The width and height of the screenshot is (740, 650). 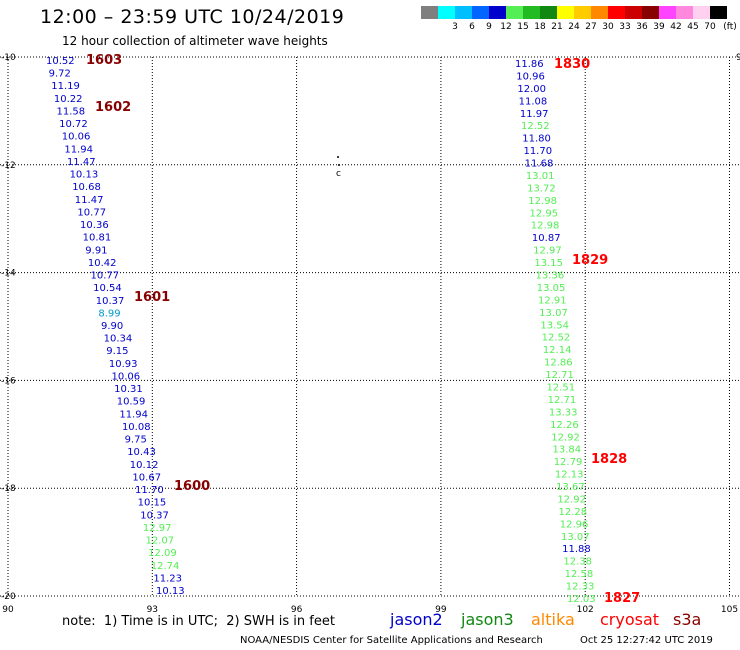 What do you see at coordinates (96, 250) in the screenshot?
I see `wave-height-label: 9.91` at bounding box center [96, 250].